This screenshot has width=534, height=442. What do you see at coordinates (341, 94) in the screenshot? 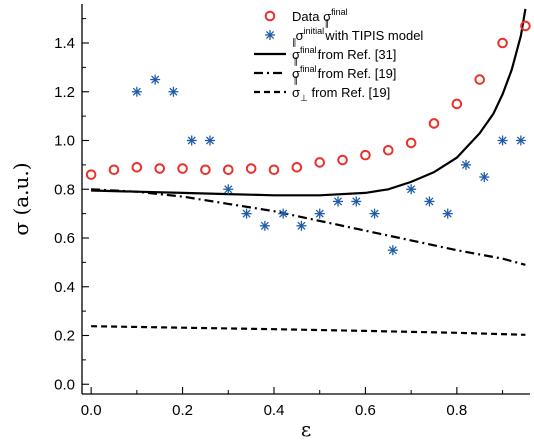
I see `legend-label: σ⊥ from Ref. [19]` at bounding box center [341, 94].